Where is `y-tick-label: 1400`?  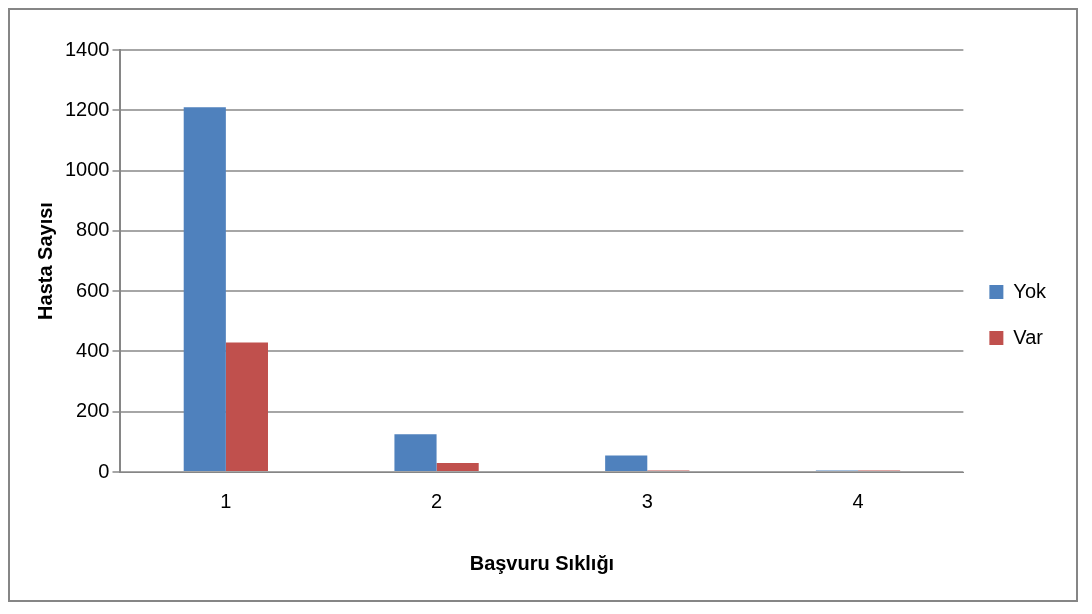 y-tick-label: 1400 is located at coordinates (87, 48).